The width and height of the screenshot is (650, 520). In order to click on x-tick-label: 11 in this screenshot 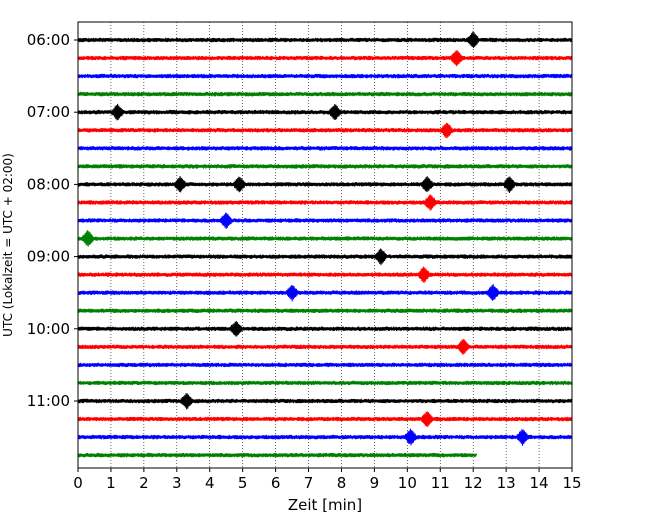, I will do `click(440, 483)`.